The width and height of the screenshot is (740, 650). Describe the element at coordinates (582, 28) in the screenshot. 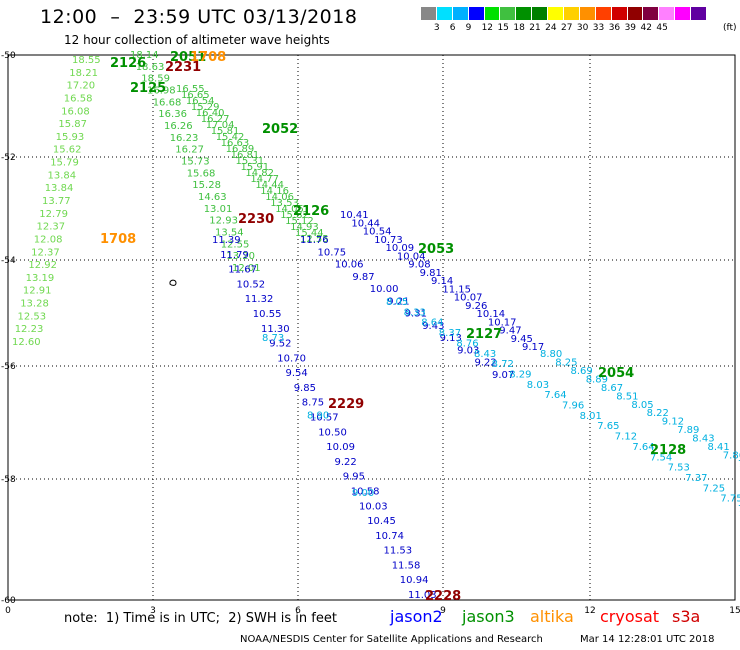

I see `legend-label: 30` at that location.